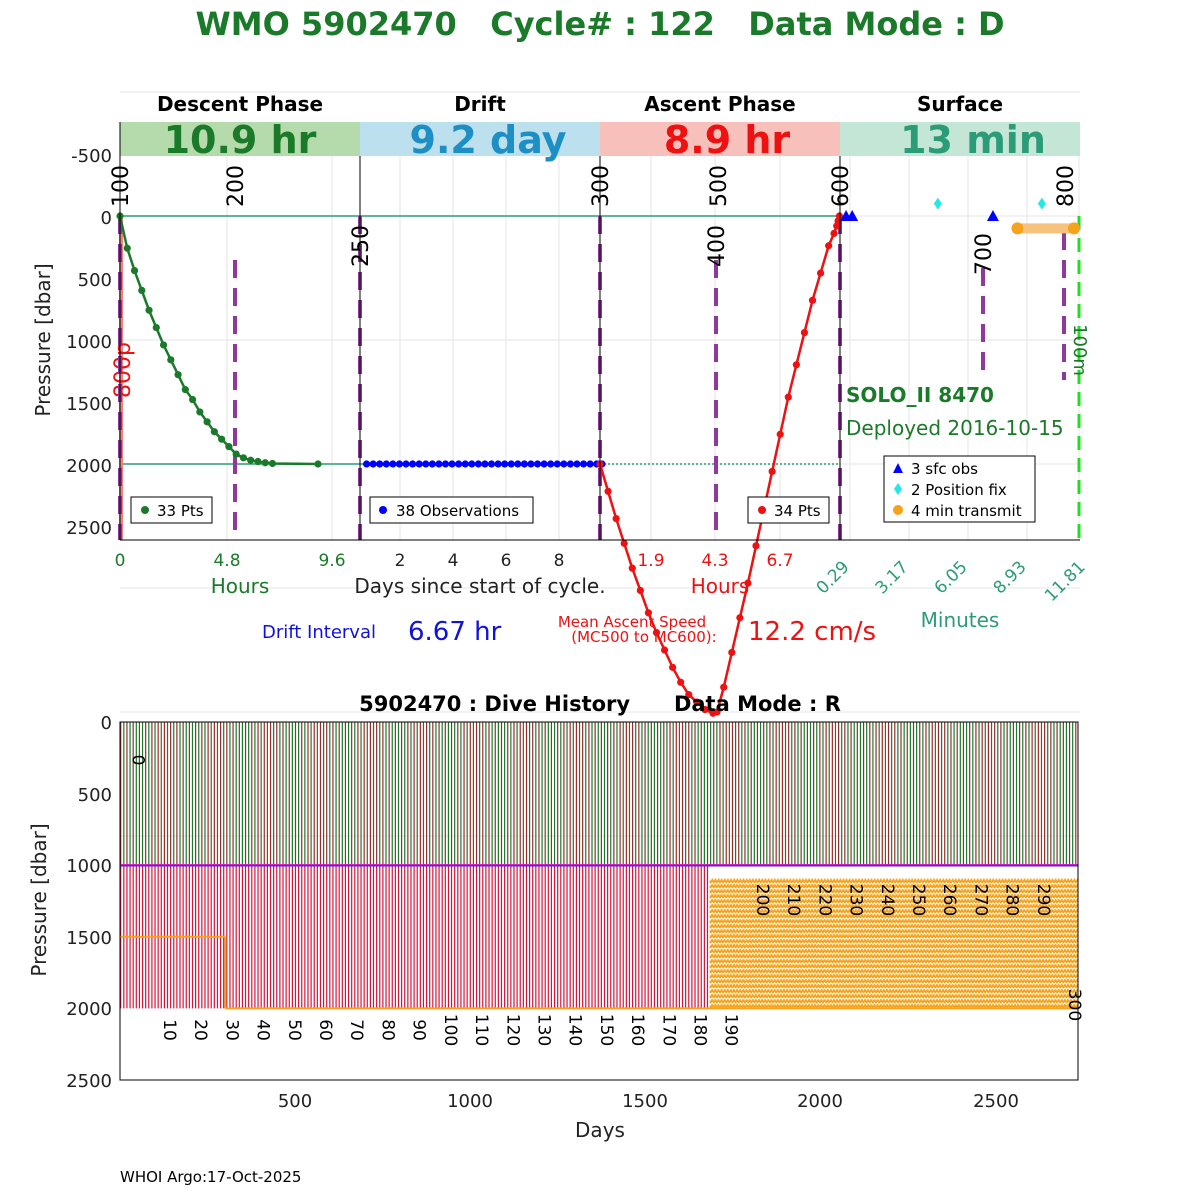  I want to click on hist-ytick: 1000, so click(89, 866).